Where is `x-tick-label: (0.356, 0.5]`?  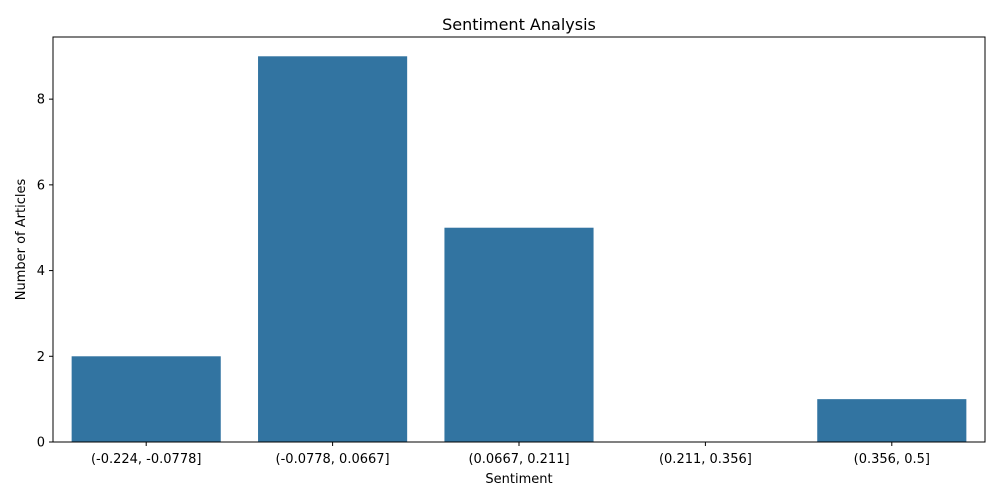 x-tick-label: (0.356, 0.5] is located at coordinates (892, 459).